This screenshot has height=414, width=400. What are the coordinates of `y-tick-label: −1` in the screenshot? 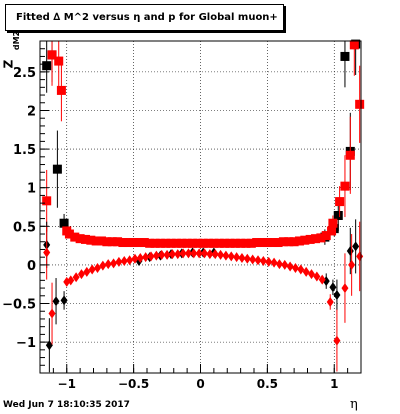 It's located at (26, 343).